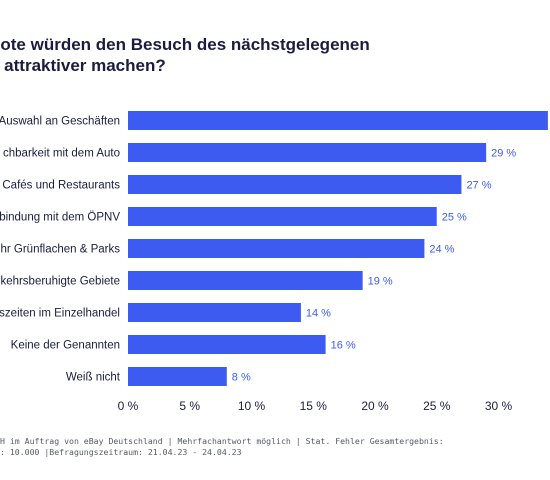 Image resolution: width=550 pixels, height=480 pixels. What do you see at coordinates (318, 314) in the screenshot?
I see `value-label-6: 14 %` at bounding box center [318, 314].